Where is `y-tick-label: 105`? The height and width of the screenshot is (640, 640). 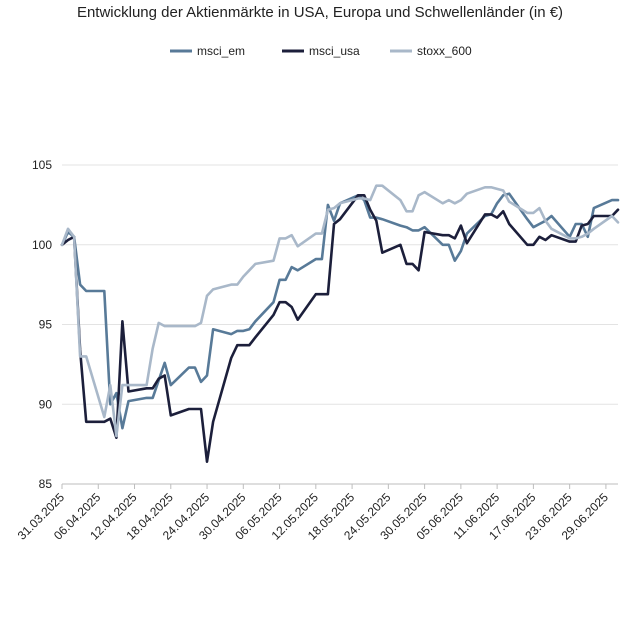 y-tick-label: 105 is located at coordinates (42, 165).